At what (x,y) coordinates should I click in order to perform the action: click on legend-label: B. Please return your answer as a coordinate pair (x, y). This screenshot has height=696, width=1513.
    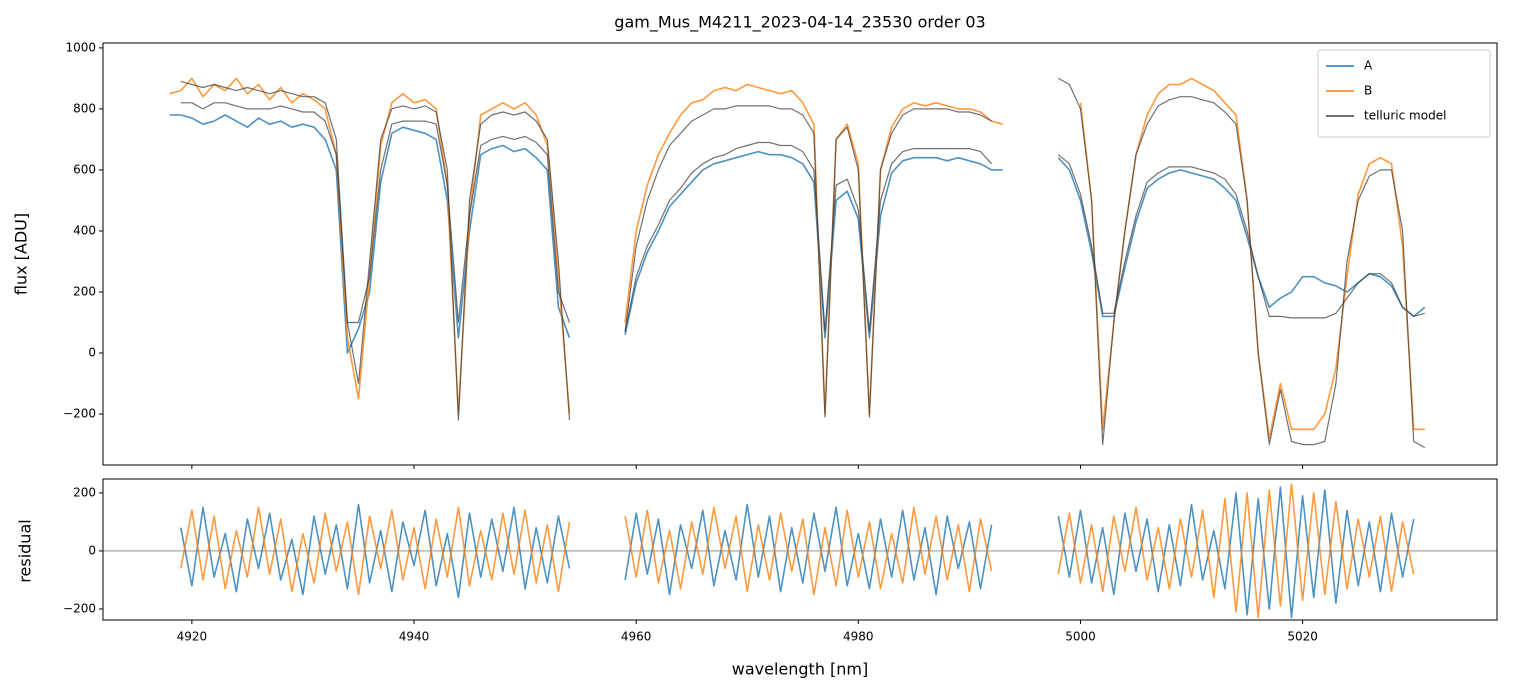
    Looking at the image, I should click on (1368, 91).